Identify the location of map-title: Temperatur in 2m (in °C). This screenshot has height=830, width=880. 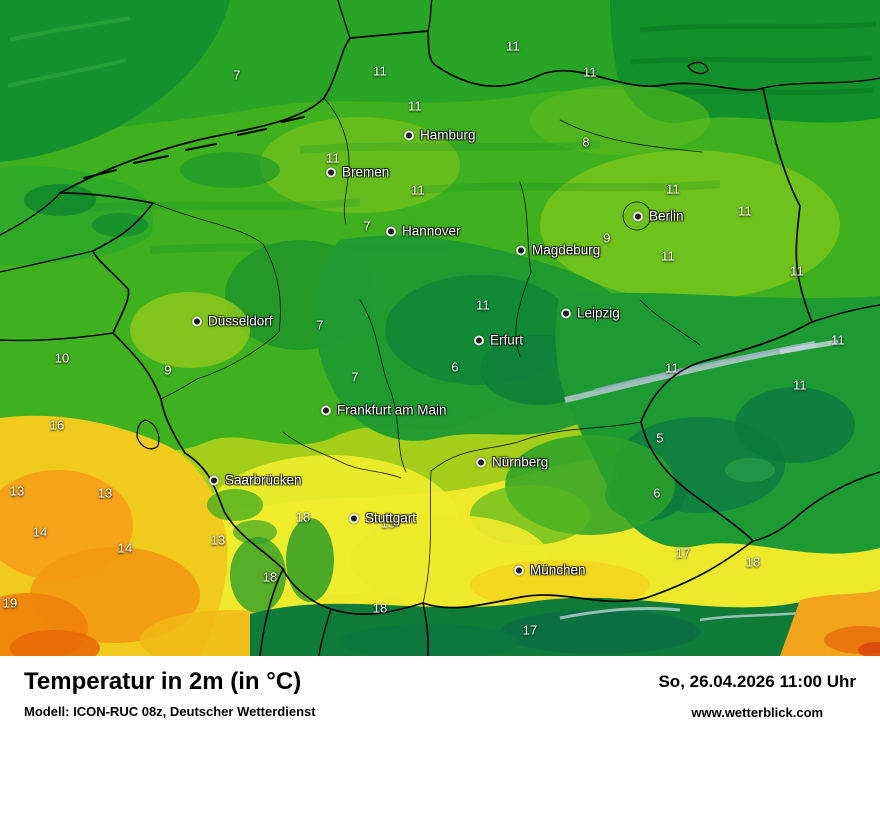
(163, 681).